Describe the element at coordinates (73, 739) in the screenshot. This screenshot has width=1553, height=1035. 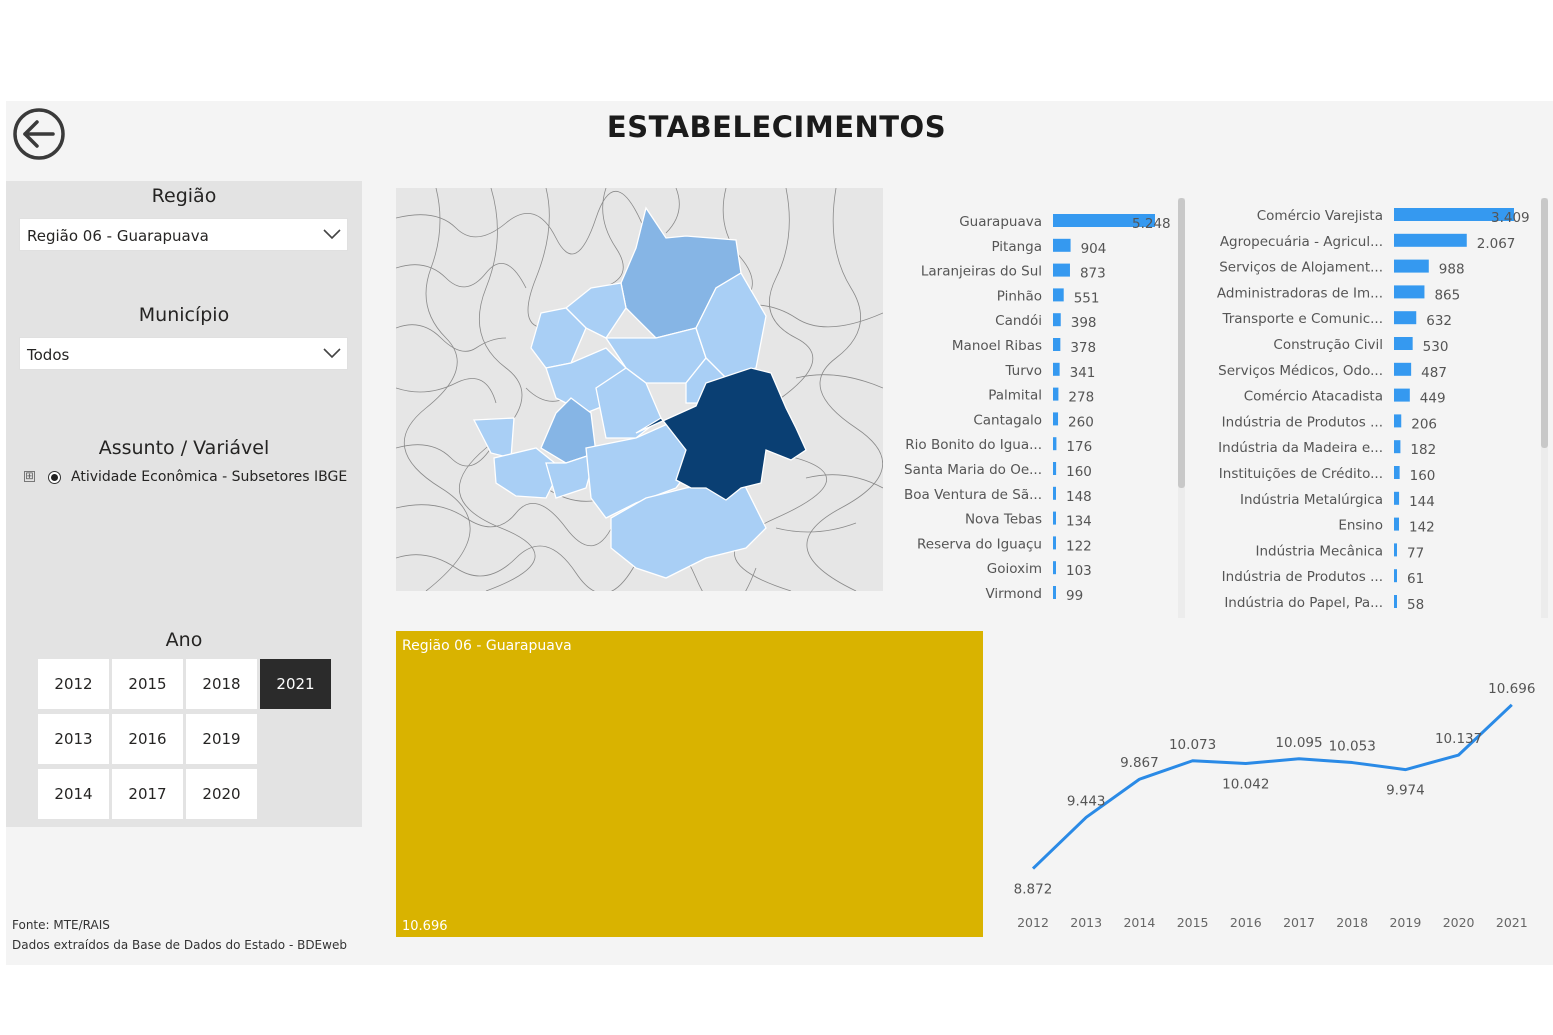
I see `year-button-2013: 2013` at that location.